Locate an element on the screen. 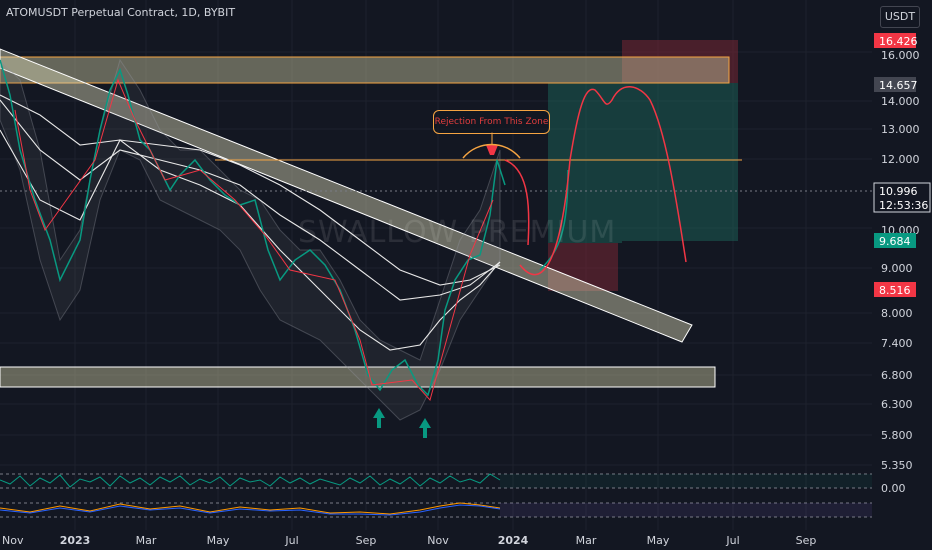 The width and height of the screenshot is (932, 550). badge-stop-high: 16.426 is located at coordinates (896, 40).